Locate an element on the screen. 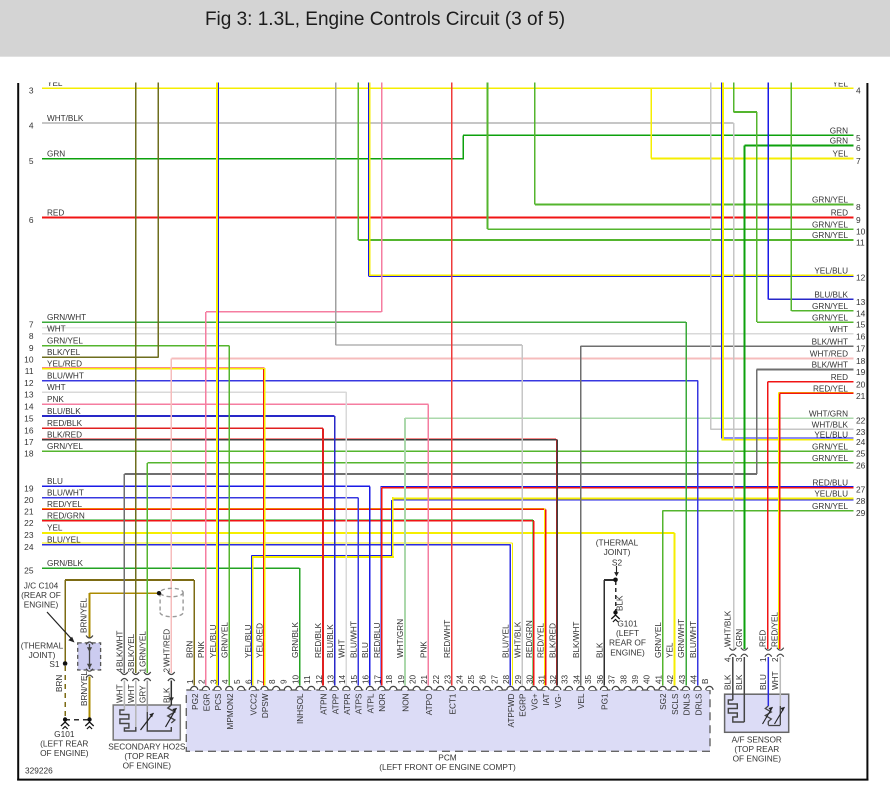 This screenshot has height=803, width=890. svg-text: (TOP REAR is located at coordinates (146, 756).